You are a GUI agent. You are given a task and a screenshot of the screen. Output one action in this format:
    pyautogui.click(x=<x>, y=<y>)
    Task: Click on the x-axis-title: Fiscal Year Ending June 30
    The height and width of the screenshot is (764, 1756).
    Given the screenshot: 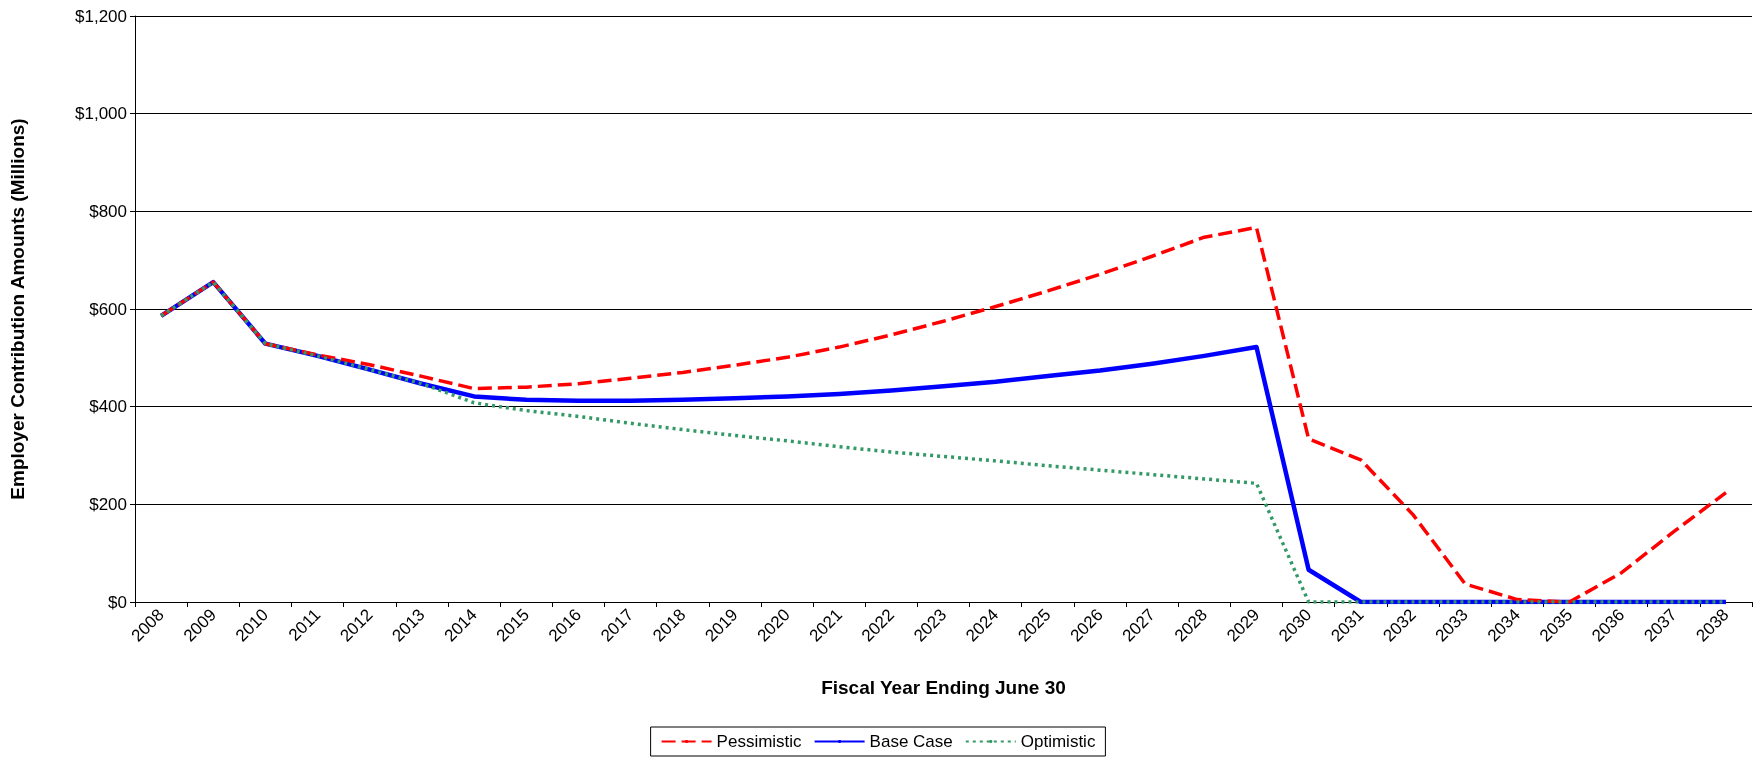 What is the action you would take?
    pyautogui.click(x=943, y=687)
    